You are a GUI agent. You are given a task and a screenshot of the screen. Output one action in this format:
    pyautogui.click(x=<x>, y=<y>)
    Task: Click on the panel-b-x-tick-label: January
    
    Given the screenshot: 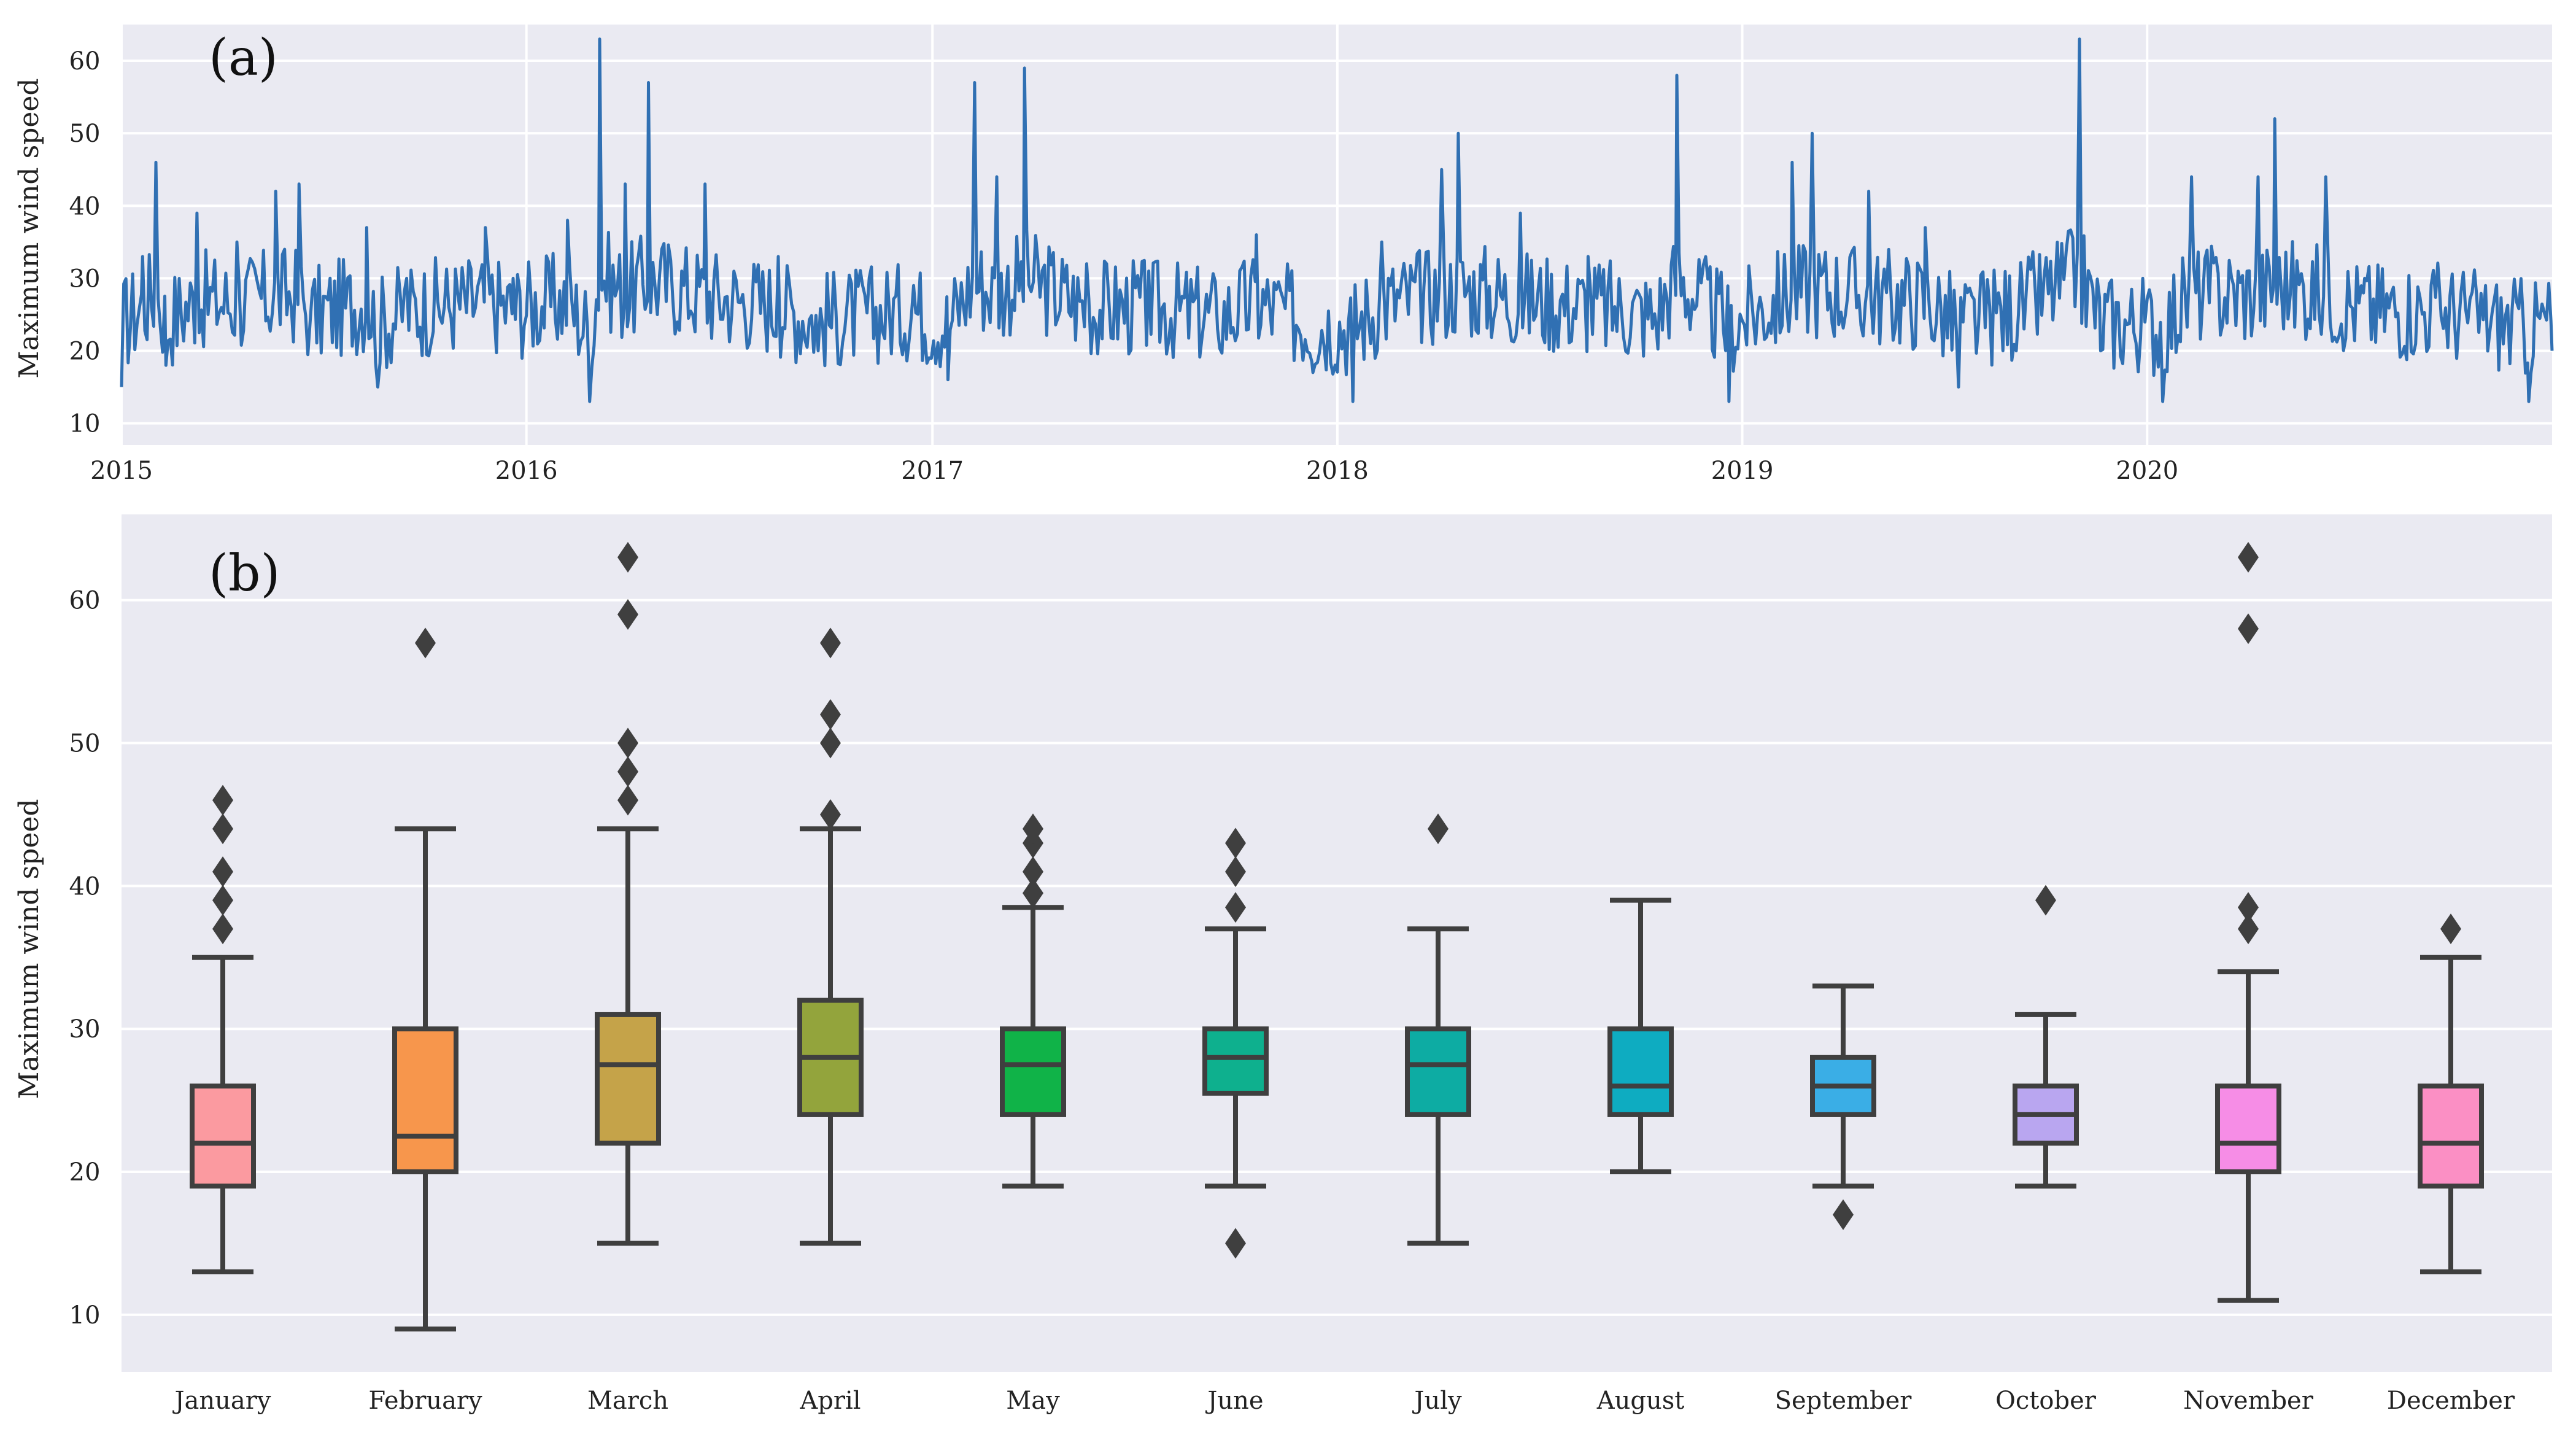 What is the action you would take?
    pyautogui.click(x=221, y=1401)
    